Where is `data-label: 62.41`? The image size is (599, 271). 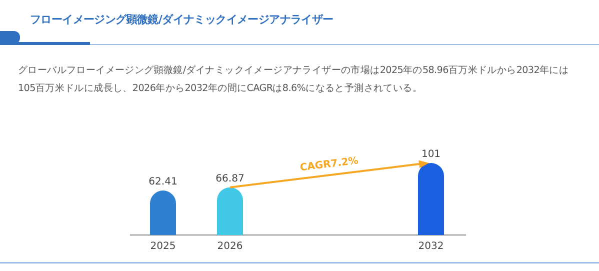
data-label: 62.41 is located at coordinates (163, 182).